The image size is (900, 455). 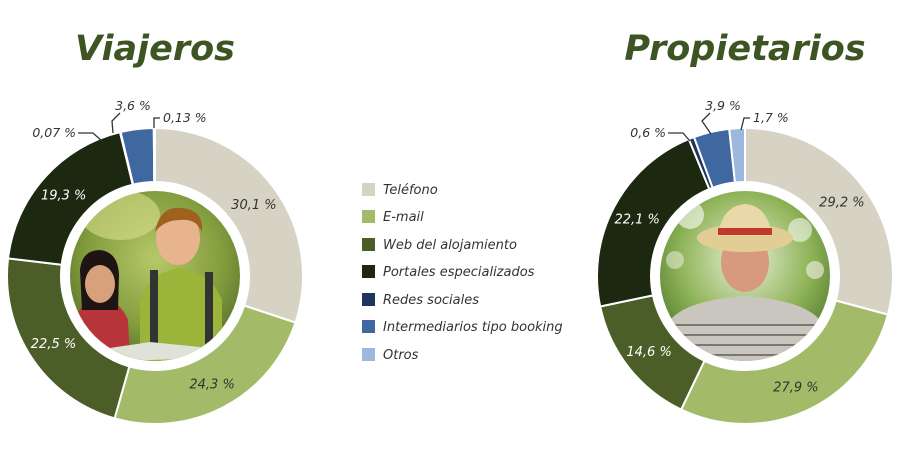 What do you see at coordinates (211, 384) in the screenshot?
I see `data-label-viajeros-e-mail: 24,3 %` at bounding box center [211, 384].